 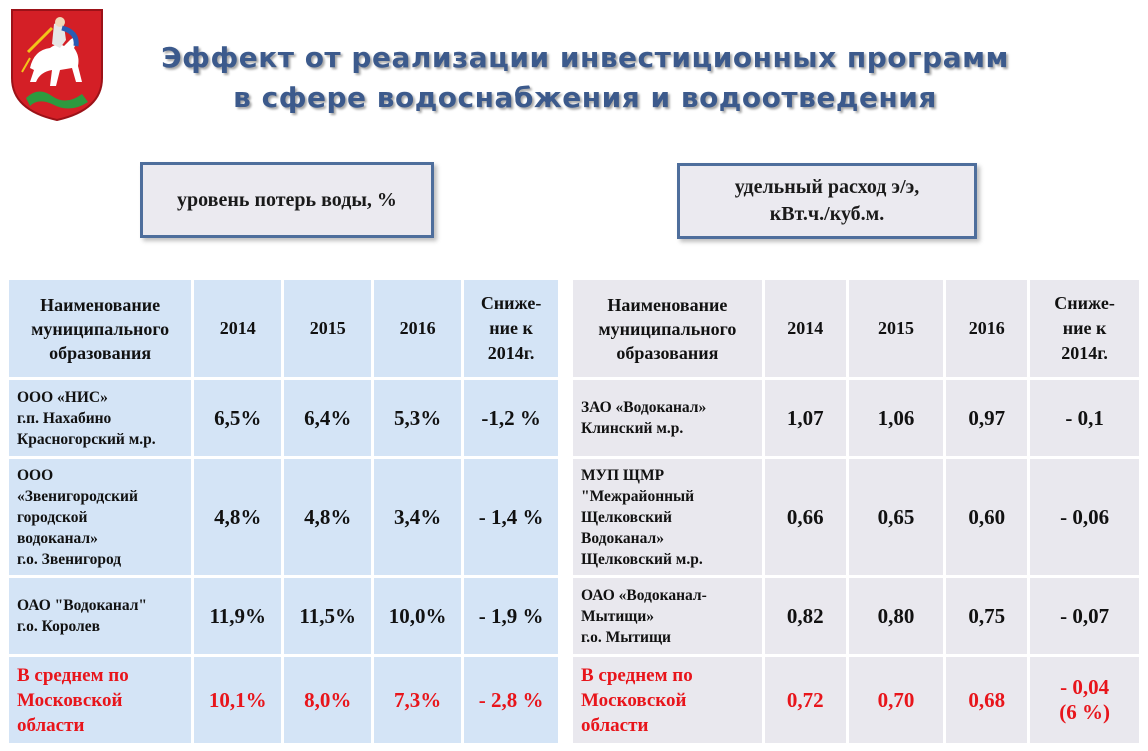 I want to click on row-name-line: ООО «НИС», so click(x=62, y=397).